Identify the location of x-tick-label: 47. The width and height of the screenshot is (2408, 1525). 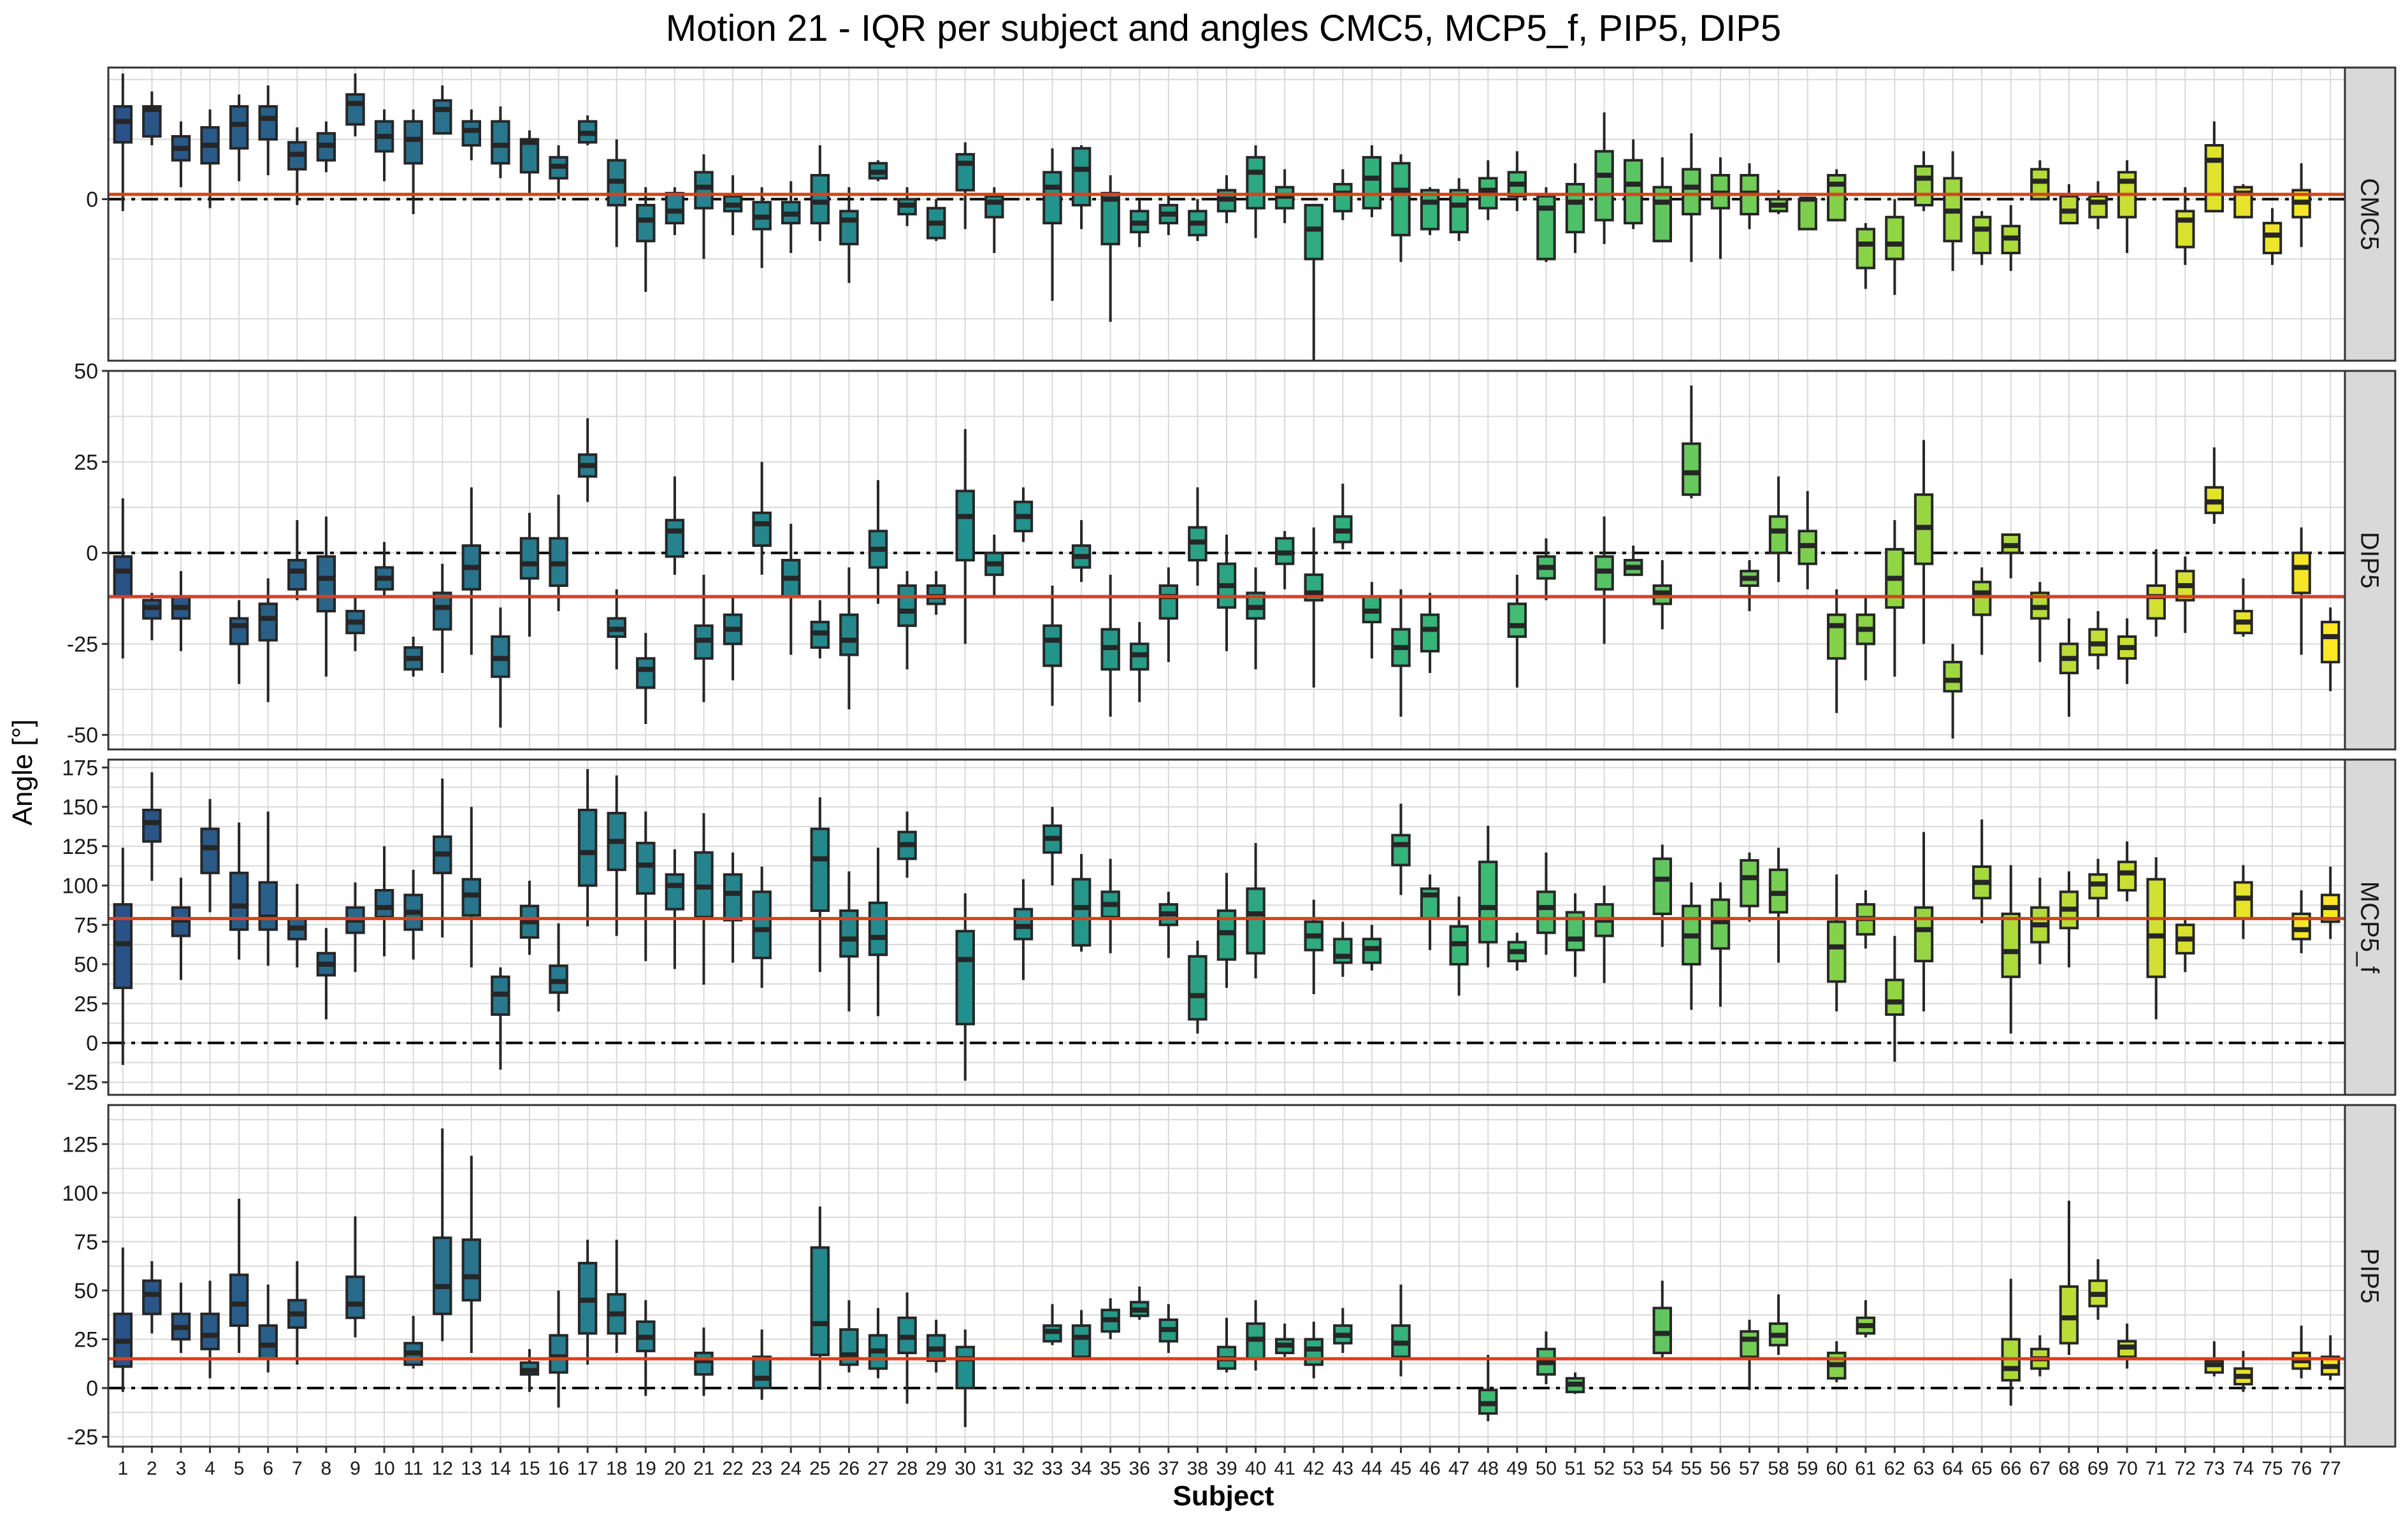
(1458, 1468).